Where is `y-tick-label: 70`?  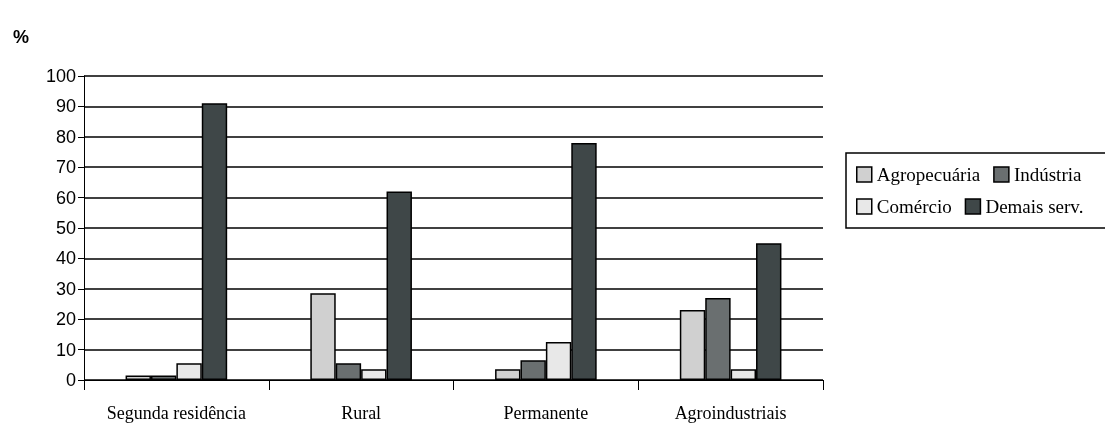
y-tick-label: 70 is located at coordinates (65, 167).